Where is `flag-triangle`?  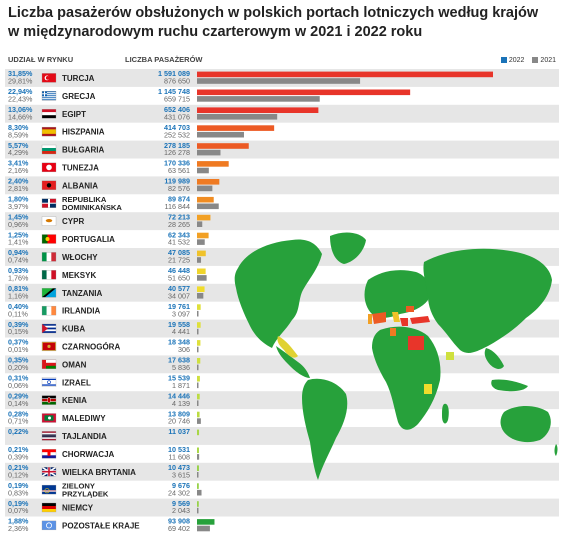 flag-triangle is located at coordinates (45, 328).